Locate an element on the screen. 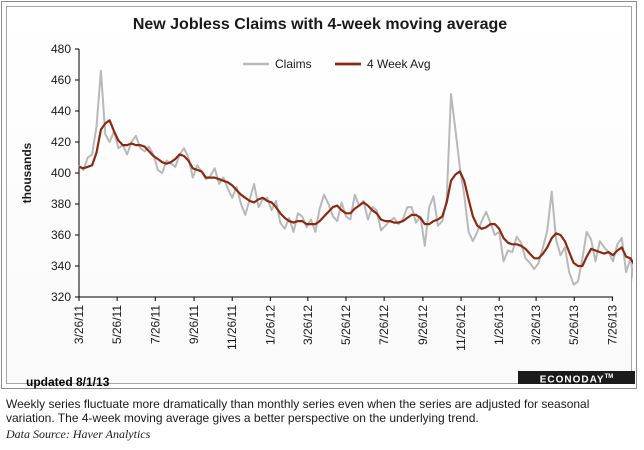 This screenshot has width=644, height=450. x-tick-label: 3/26/11 is located at coordinates (79, 324).